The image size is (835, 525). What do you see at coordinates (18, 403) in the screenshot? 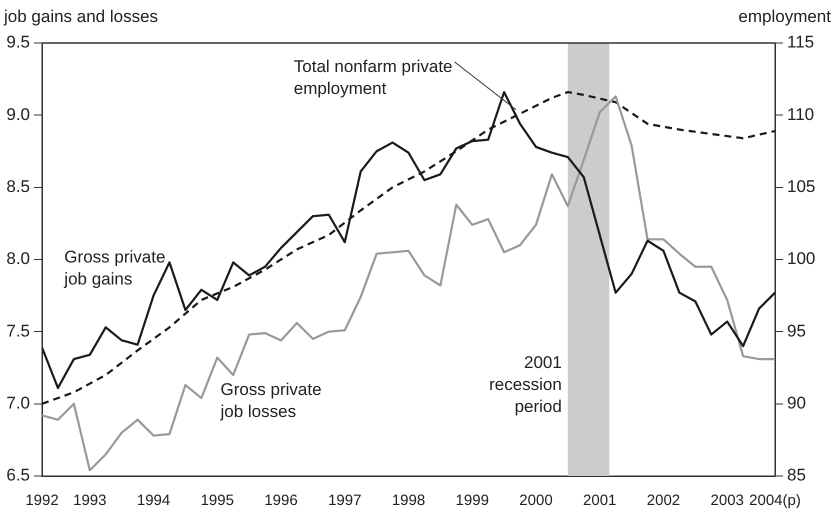
I see `y-tick-label: 7.0` at bounding box center [18, 403].